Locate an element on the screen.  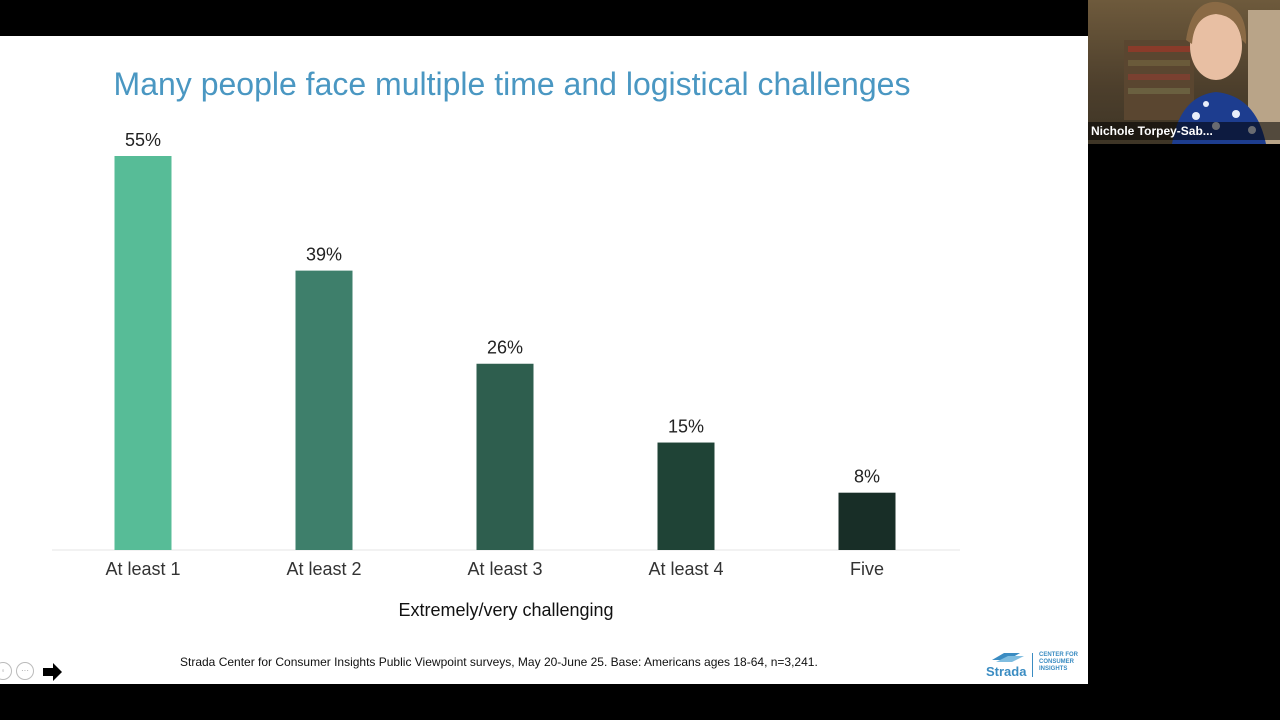
more-options-icon: ··· is located at coordinates (25, 671).